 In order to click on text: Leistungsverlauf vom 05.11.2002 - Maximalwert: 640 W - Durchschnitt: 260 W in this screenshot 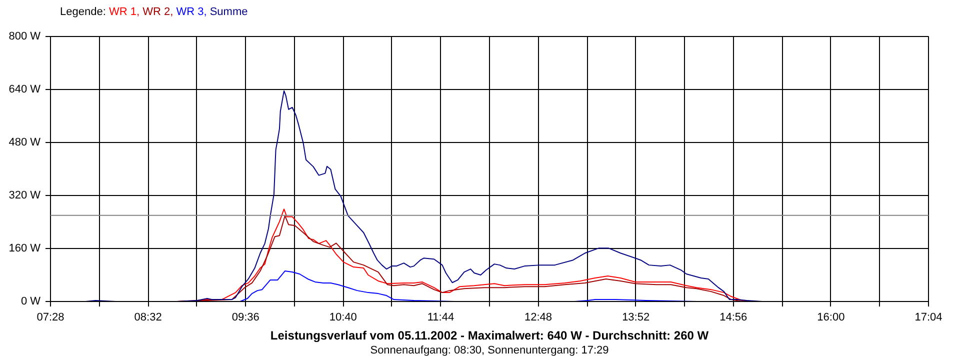, I will do `click(490, 335)`.